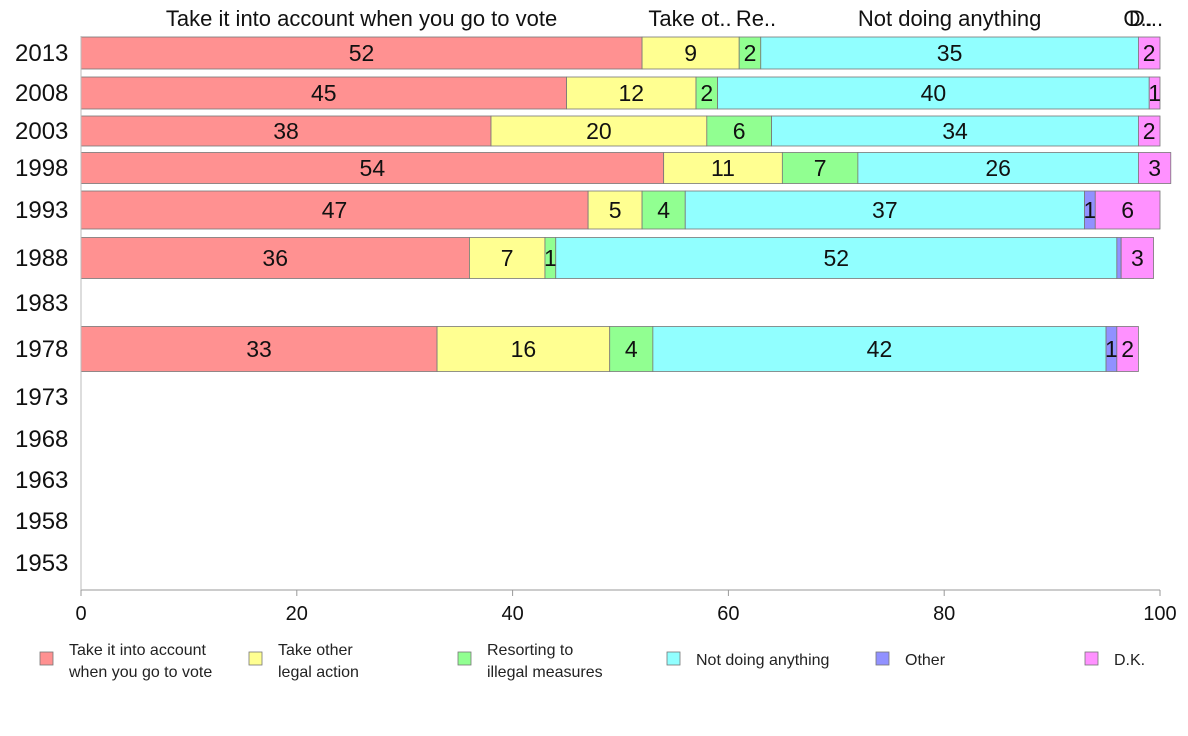  Describe the element at coordinates (41, 349) in the screenshot. I see `year-label: 1978` at that location.